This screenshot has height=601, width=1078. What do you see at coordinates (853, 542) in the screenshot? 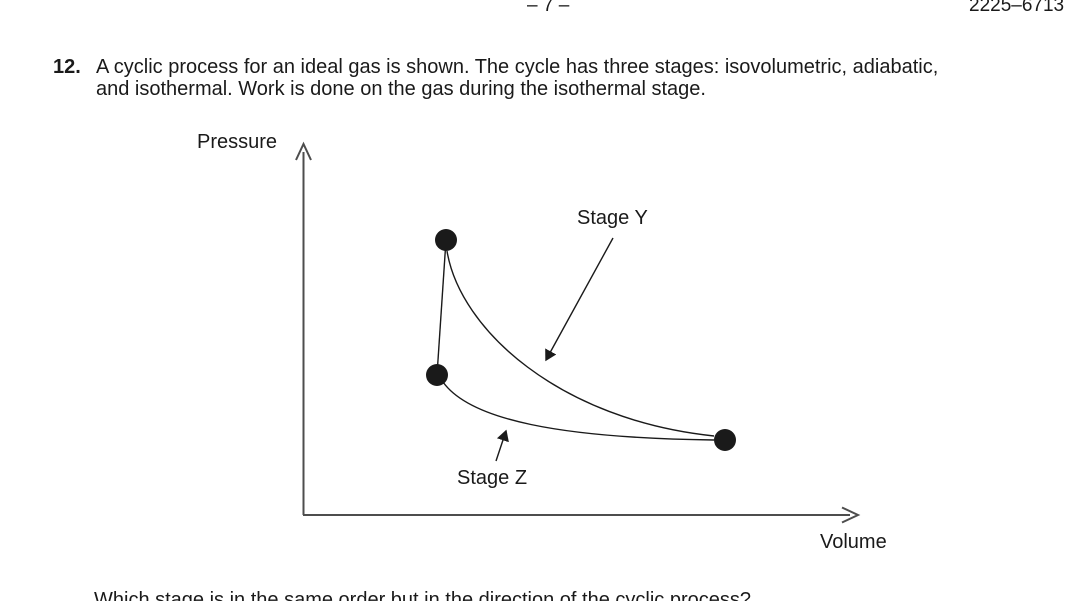
I see `volume-axis-label: Volume` at bounding box center [853, 542].